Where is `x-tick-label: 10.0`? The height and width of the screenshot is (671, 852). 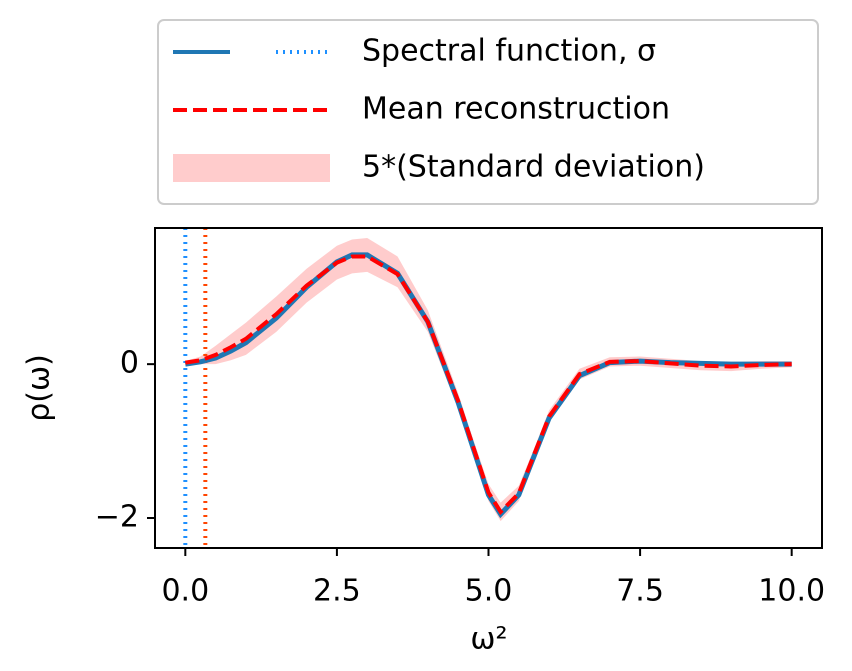
x-tick-label: 10.0 is located at coordinates (791, 591).